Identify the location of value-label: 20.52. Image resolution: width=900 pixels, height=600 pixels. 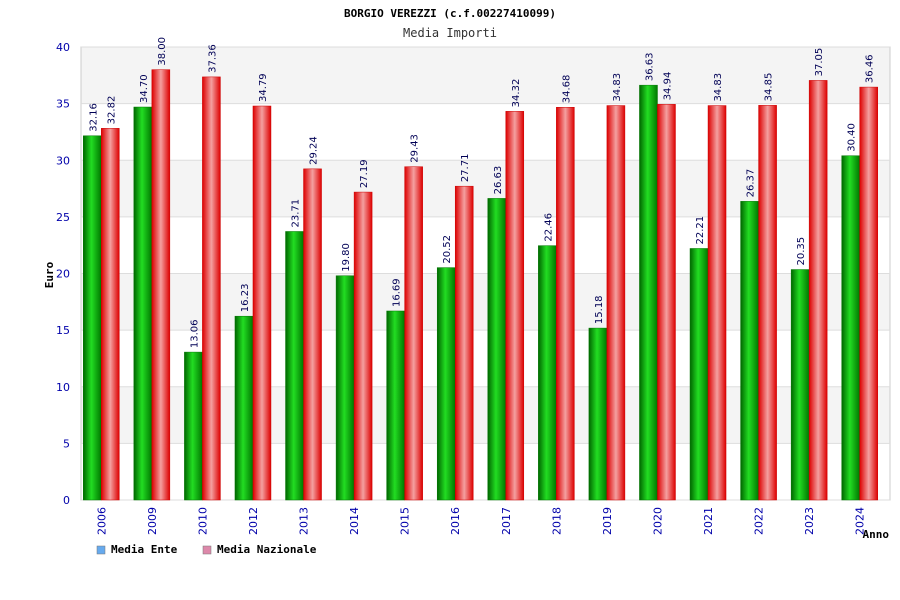
(447, 249).